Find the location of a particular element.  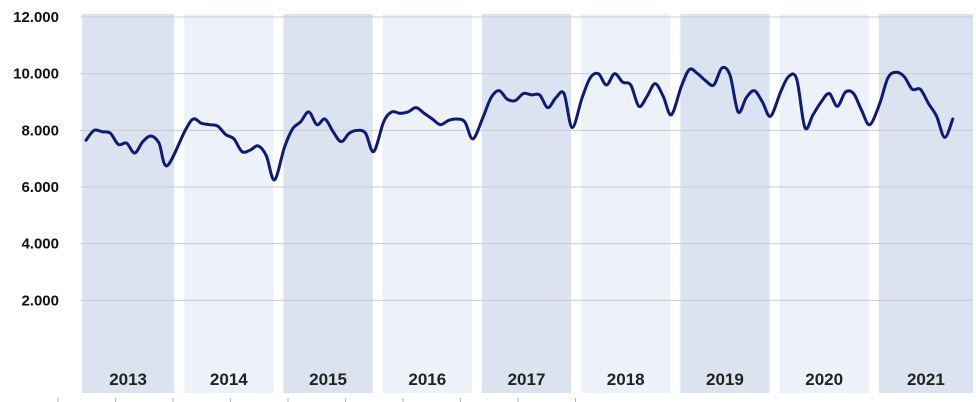

y-tick-label-6000: 6.000 is located at coordinates (40, 187).